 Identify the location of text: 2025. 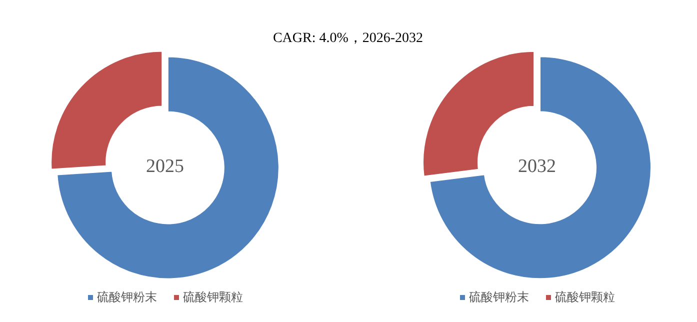
(165, 166).